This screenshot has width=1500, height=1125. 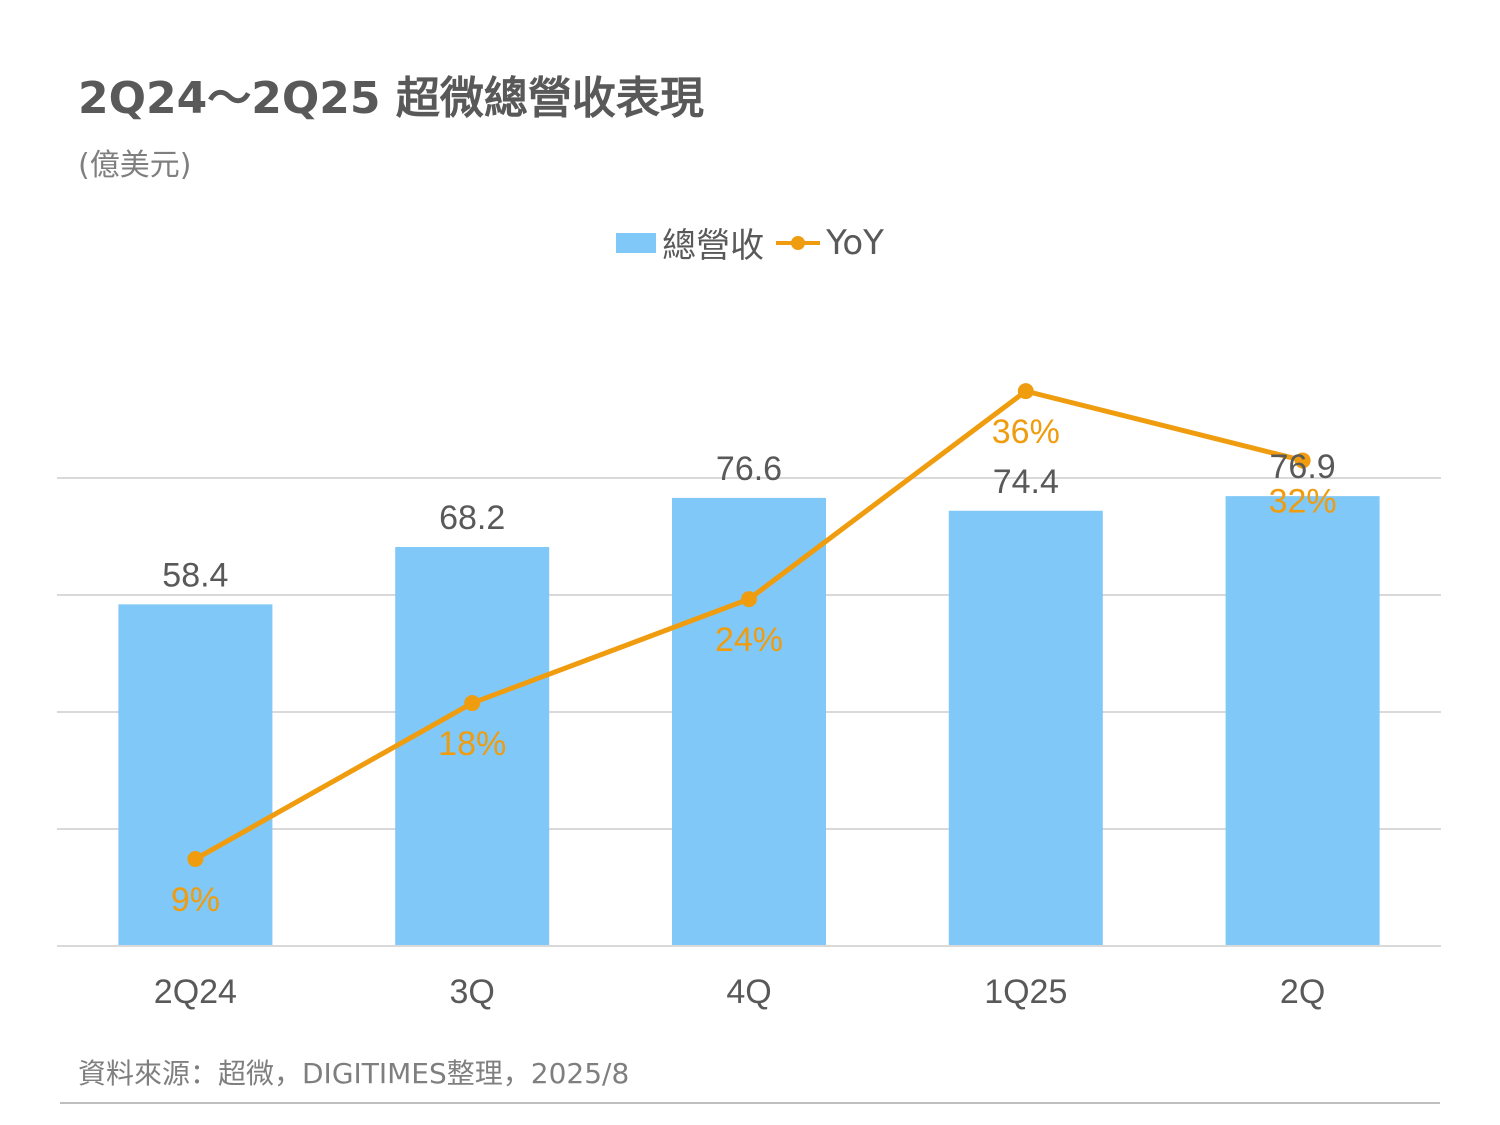 What do you see at coordinates (195, 575) in the screenshot?
I see `revenue-bar-label: 58.4` at bounding box center [195, 575].